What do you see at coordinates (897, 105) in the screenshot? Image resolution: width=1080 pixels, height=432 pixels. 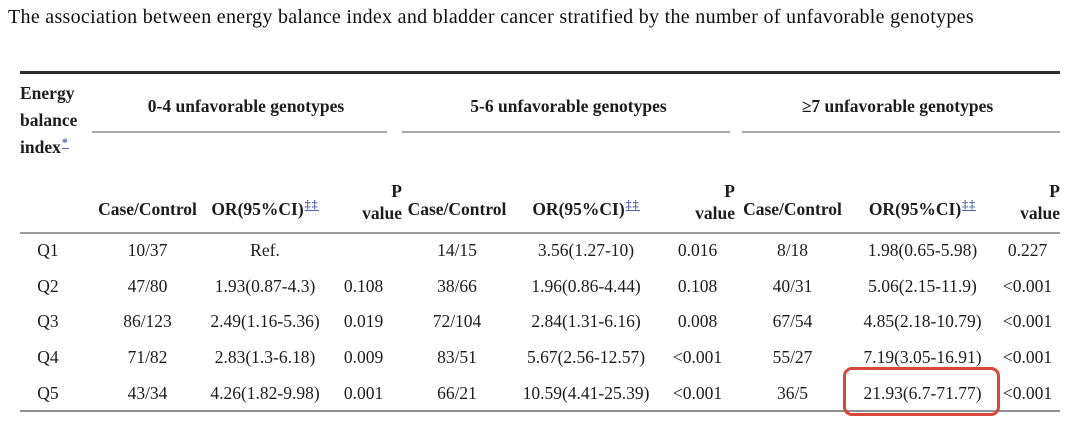 I see `group-header-ge7: ≥7 unfavorable genotypes` at bounding box center [897, 105].